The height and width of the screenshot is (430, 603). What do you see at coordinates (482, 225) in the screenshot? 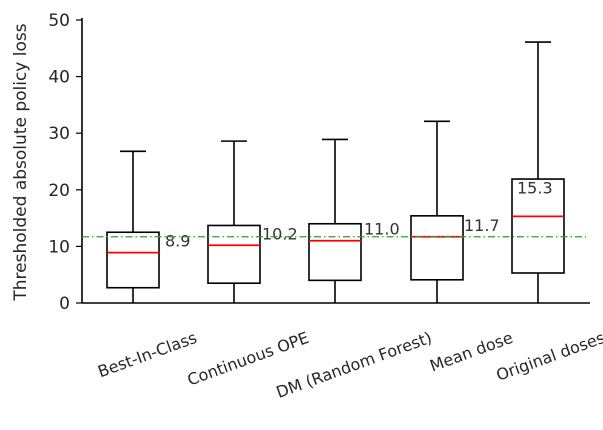
I see `median-value-label: 11.7` at bounding box center [482, 225].